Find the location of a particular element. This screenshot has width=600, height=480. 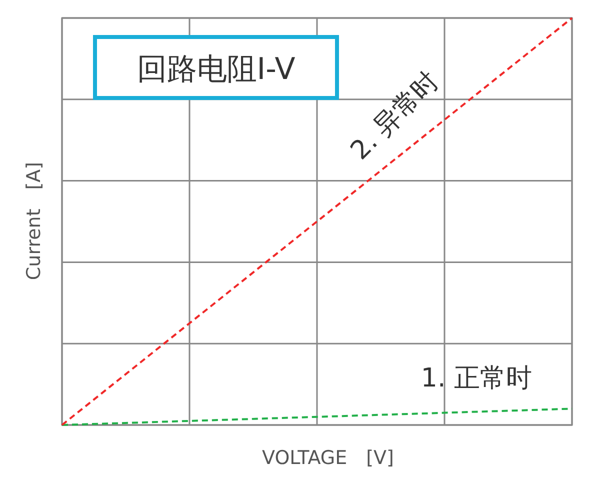

series-label: 1. 正常时 is located at coordinates (476, 379).